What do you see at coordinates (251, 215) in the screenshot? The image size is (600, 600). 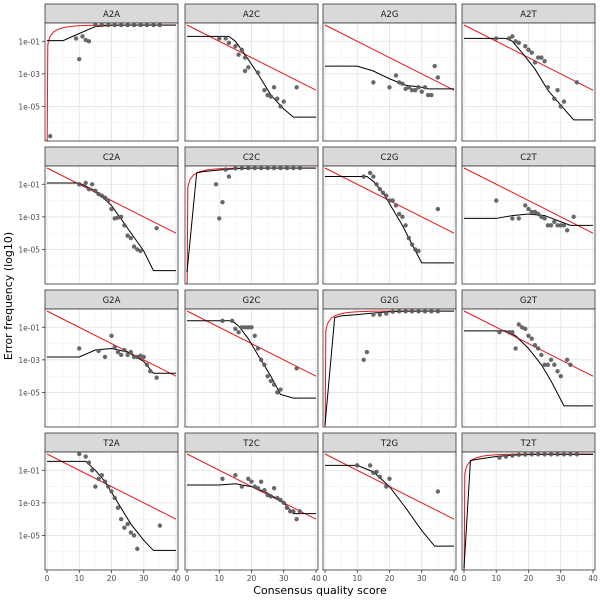 I see `facet-c2c: C2C` at bounding box center [251, 215].